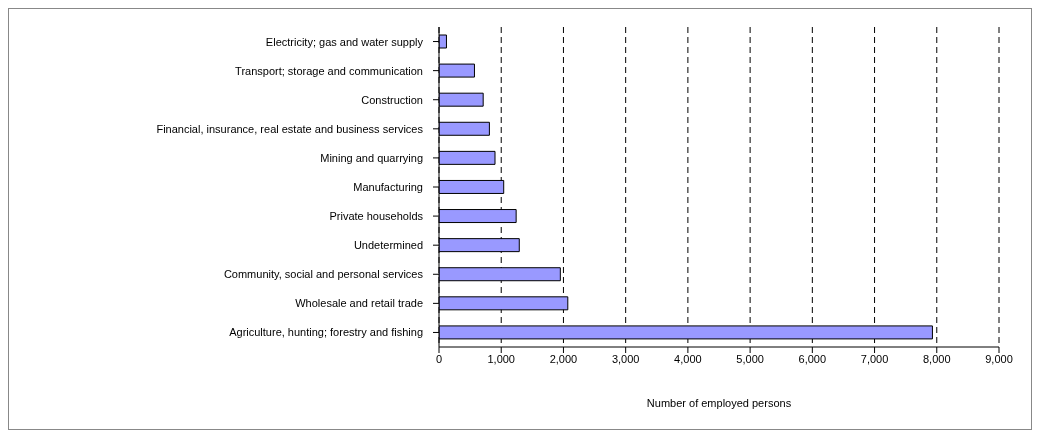  I want to click on x-tick-label: 4,000, so click(688, 358).